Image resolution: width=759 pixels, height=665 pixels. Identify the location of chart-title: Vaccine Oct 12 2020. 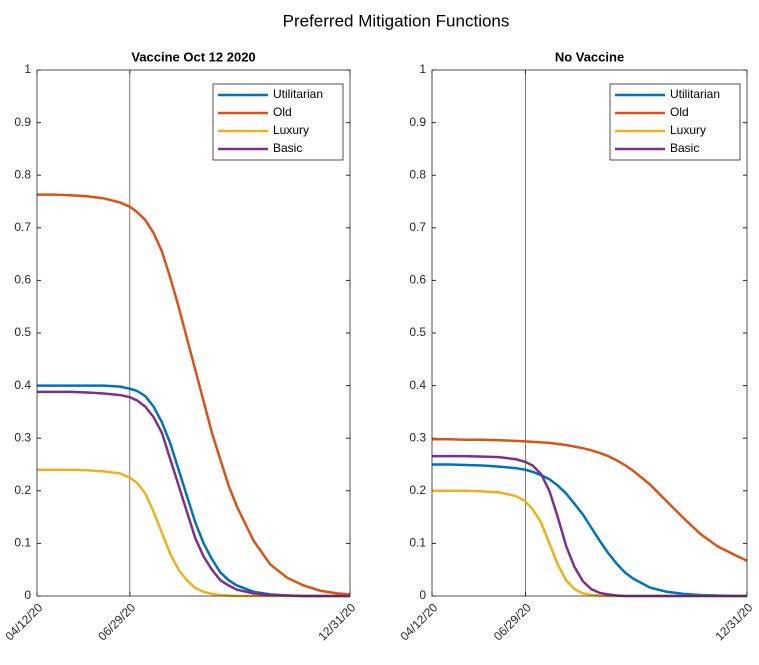
(193, 56).